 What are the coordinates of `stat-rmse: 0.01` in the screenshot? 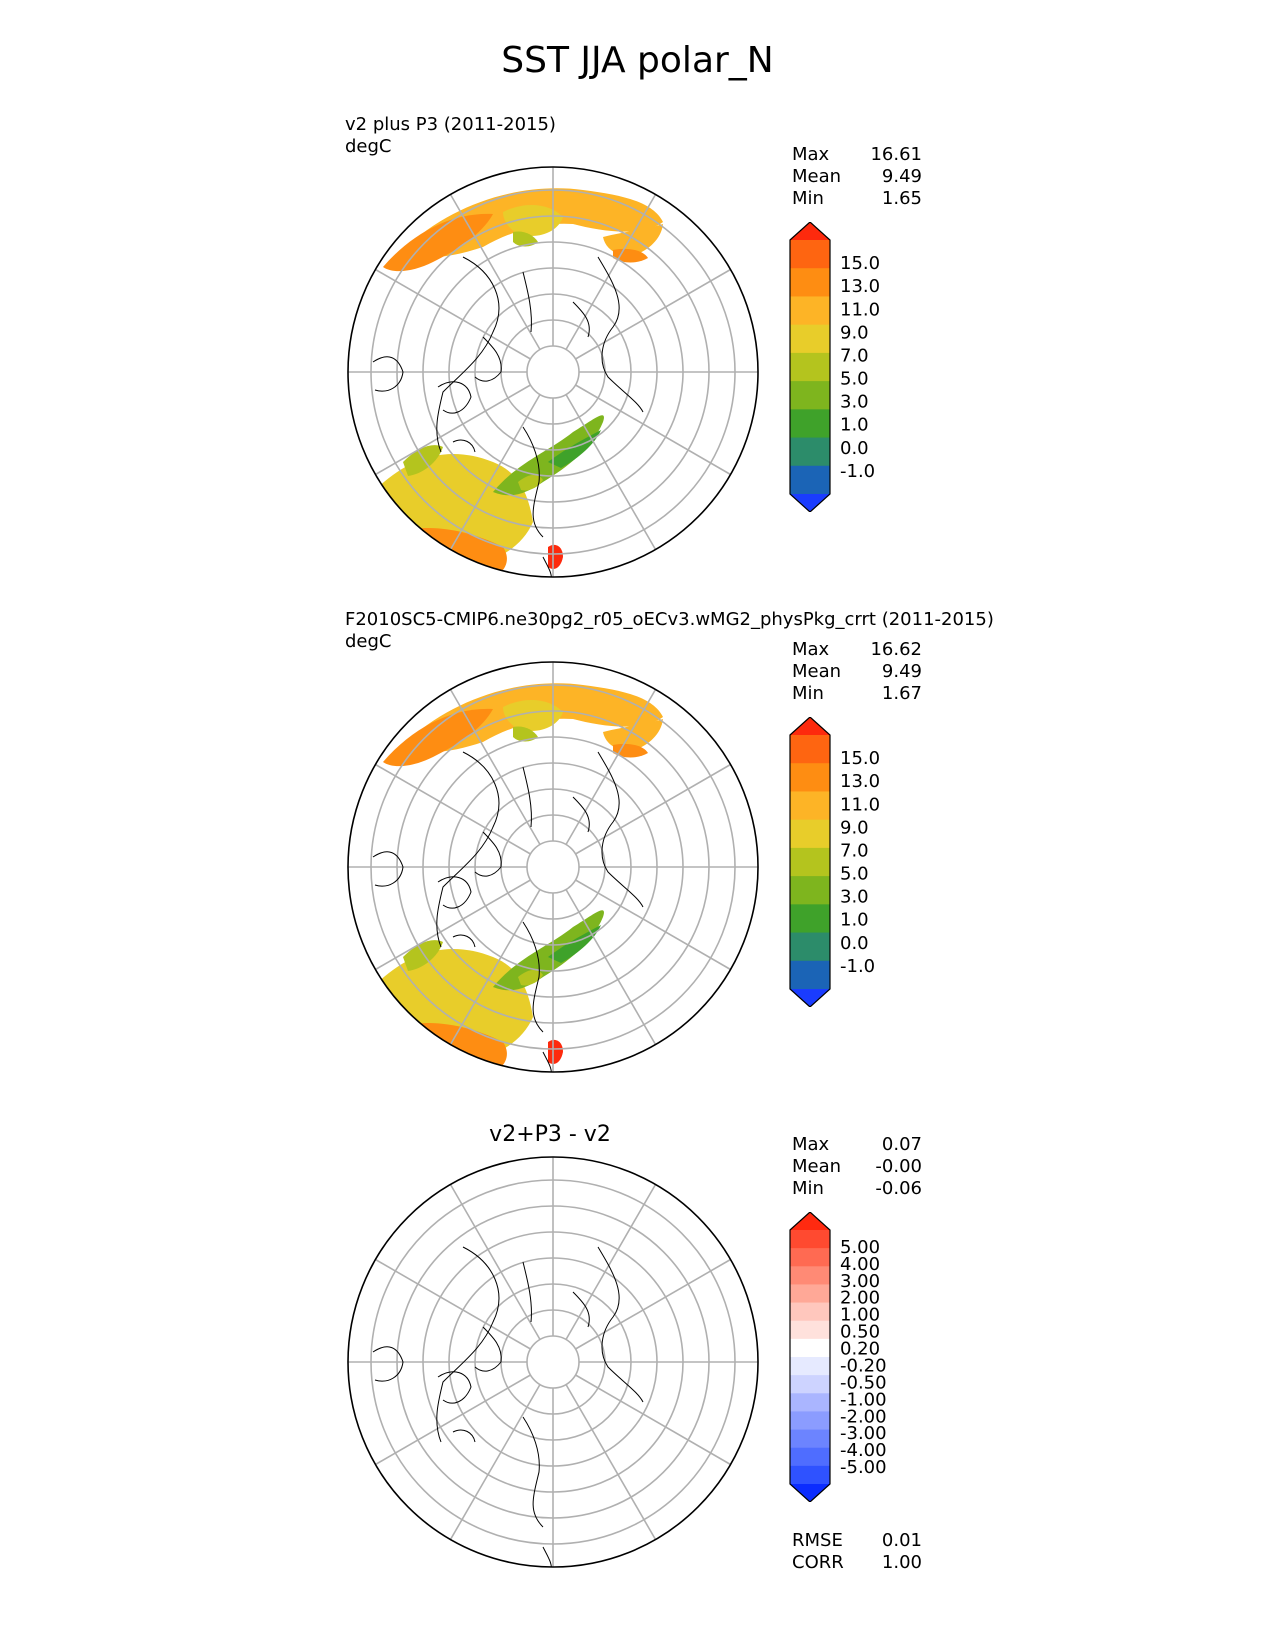 It's located at (901, 1540).